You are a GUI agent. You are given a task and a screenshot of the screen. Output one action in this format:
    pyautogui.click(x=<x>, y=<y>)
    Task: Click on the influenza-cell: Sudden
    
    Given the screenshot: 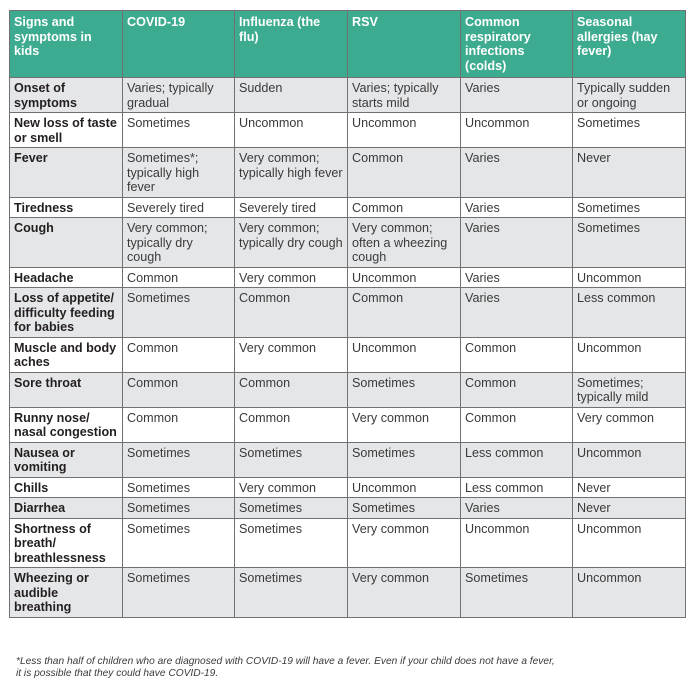 What is the action you would take?
    pyautogui.click(x=291, y=95)
    